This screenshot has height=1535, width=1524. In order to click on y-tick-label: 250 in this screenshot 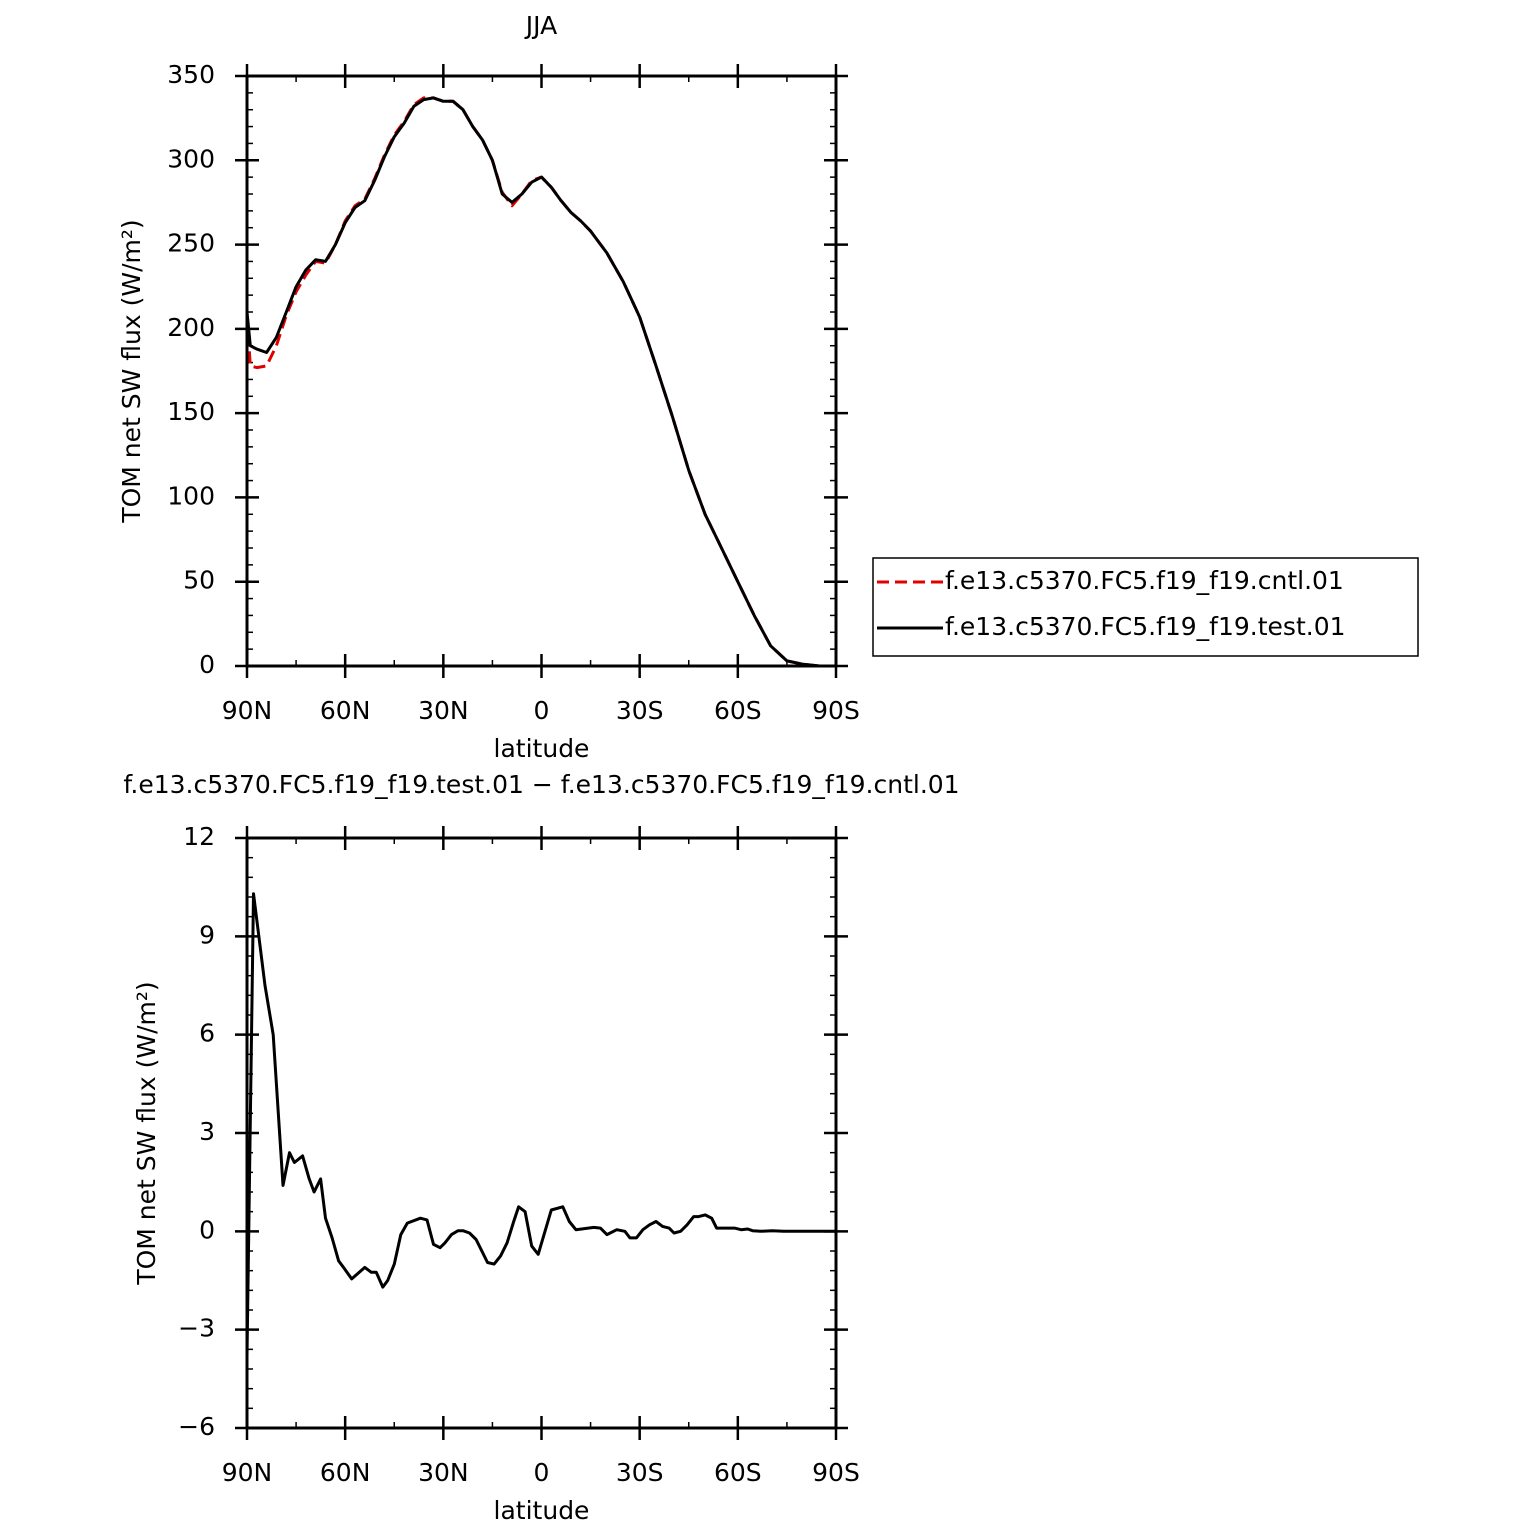, I will do `click(191, 243)`.